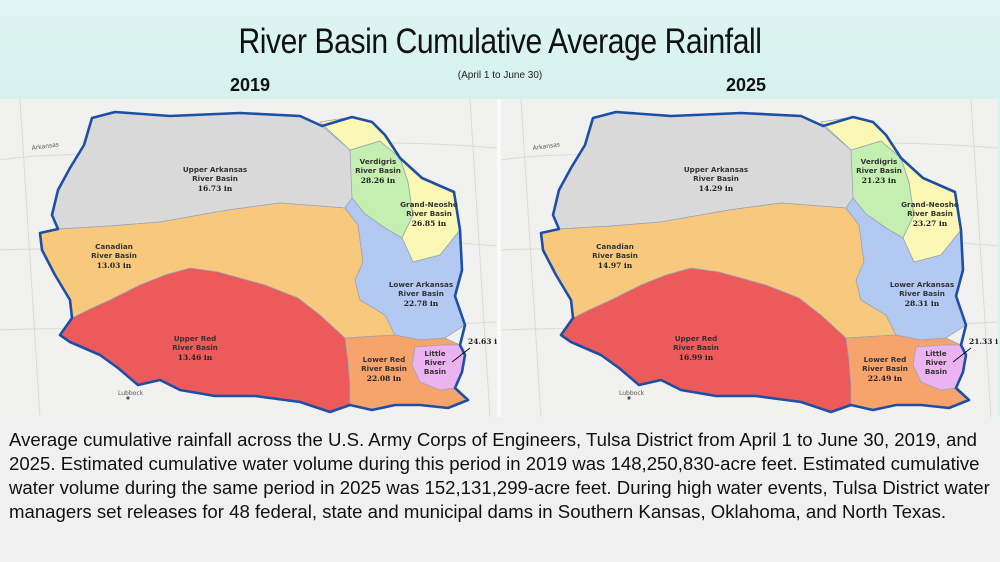 This screenshot has width=1000, height=562. Describe the element at coordinates (983, 341) in the screenshot. I see `basin-value-little-river: 21.33 in` at that location.